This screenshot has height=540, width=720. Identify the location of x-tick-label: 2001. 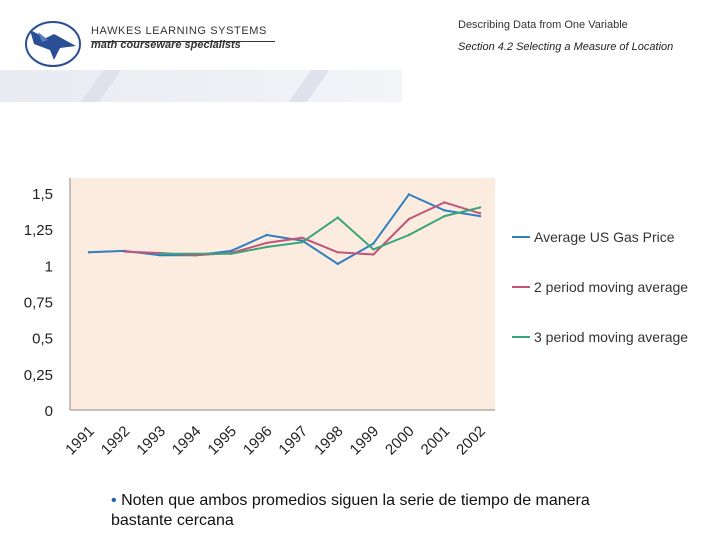
(436, 441).